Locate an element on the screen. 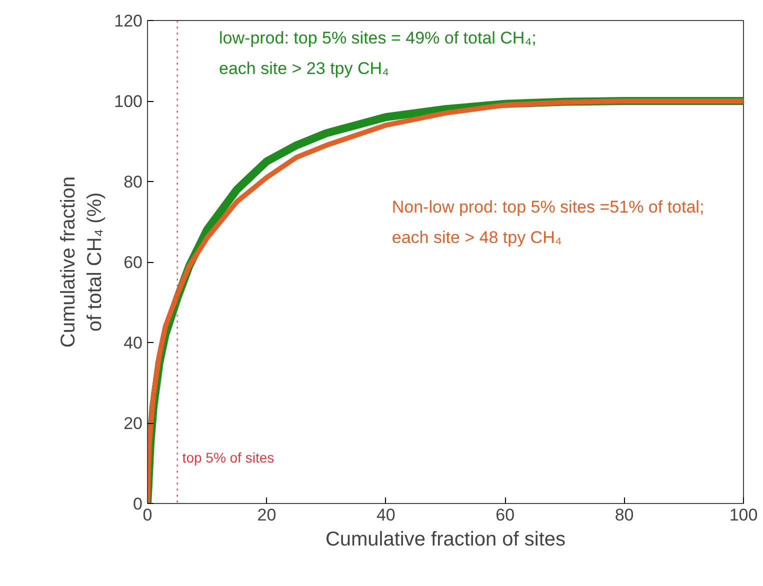 This screenshot has height=586, width=763. y-tick-label: 20 is located at coordinates (133, 423).